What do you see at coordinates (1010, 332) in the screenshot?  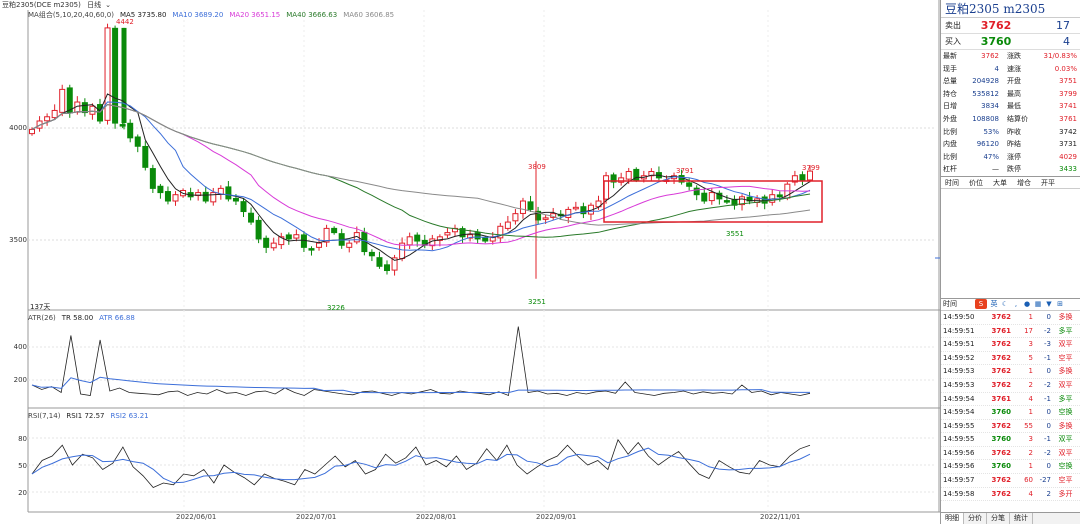 I see `tick-row: 14:59:51 3761 17 -2 多平` at bounding box center [1010, 332].